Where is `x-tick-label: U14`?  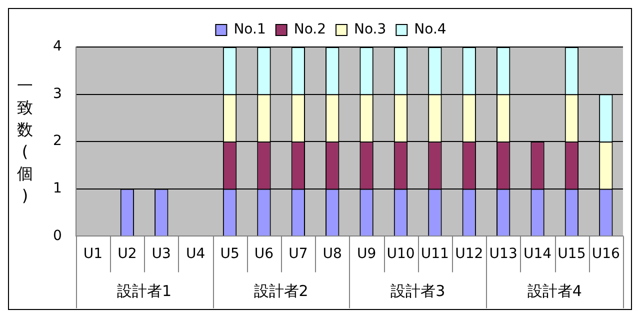
x-tick-label: U14 is located at coordinates (537, 254).